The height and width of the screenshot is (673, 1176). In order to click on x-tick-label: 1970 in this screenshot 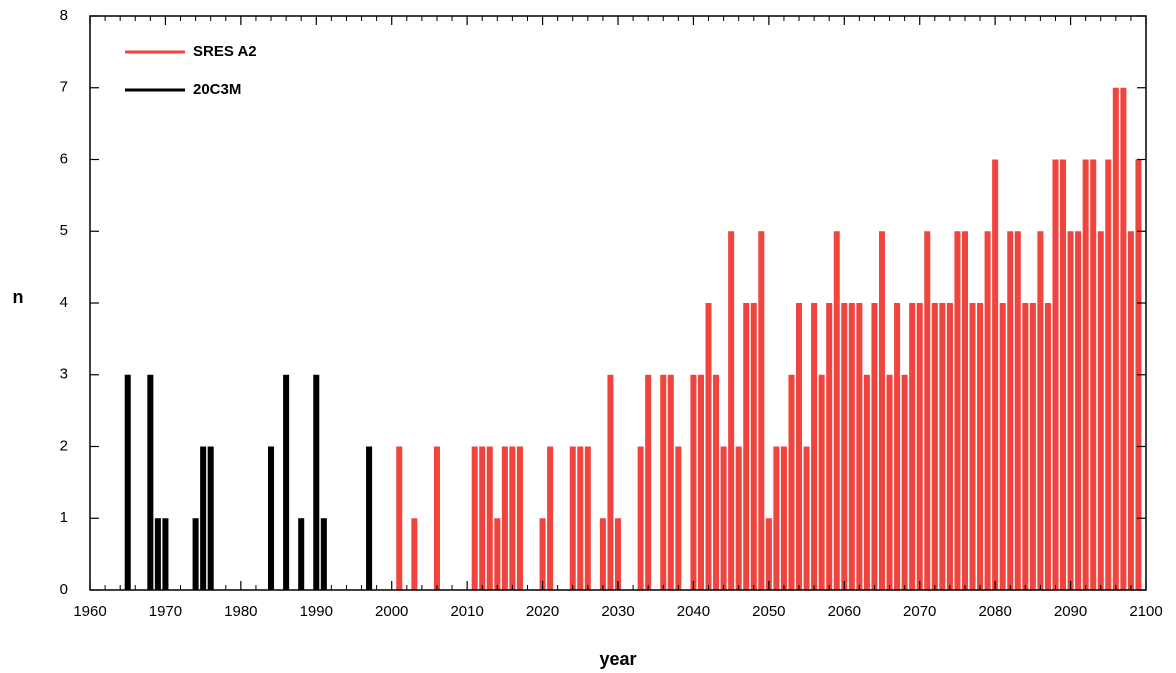, I will do `click(165, 611)`.